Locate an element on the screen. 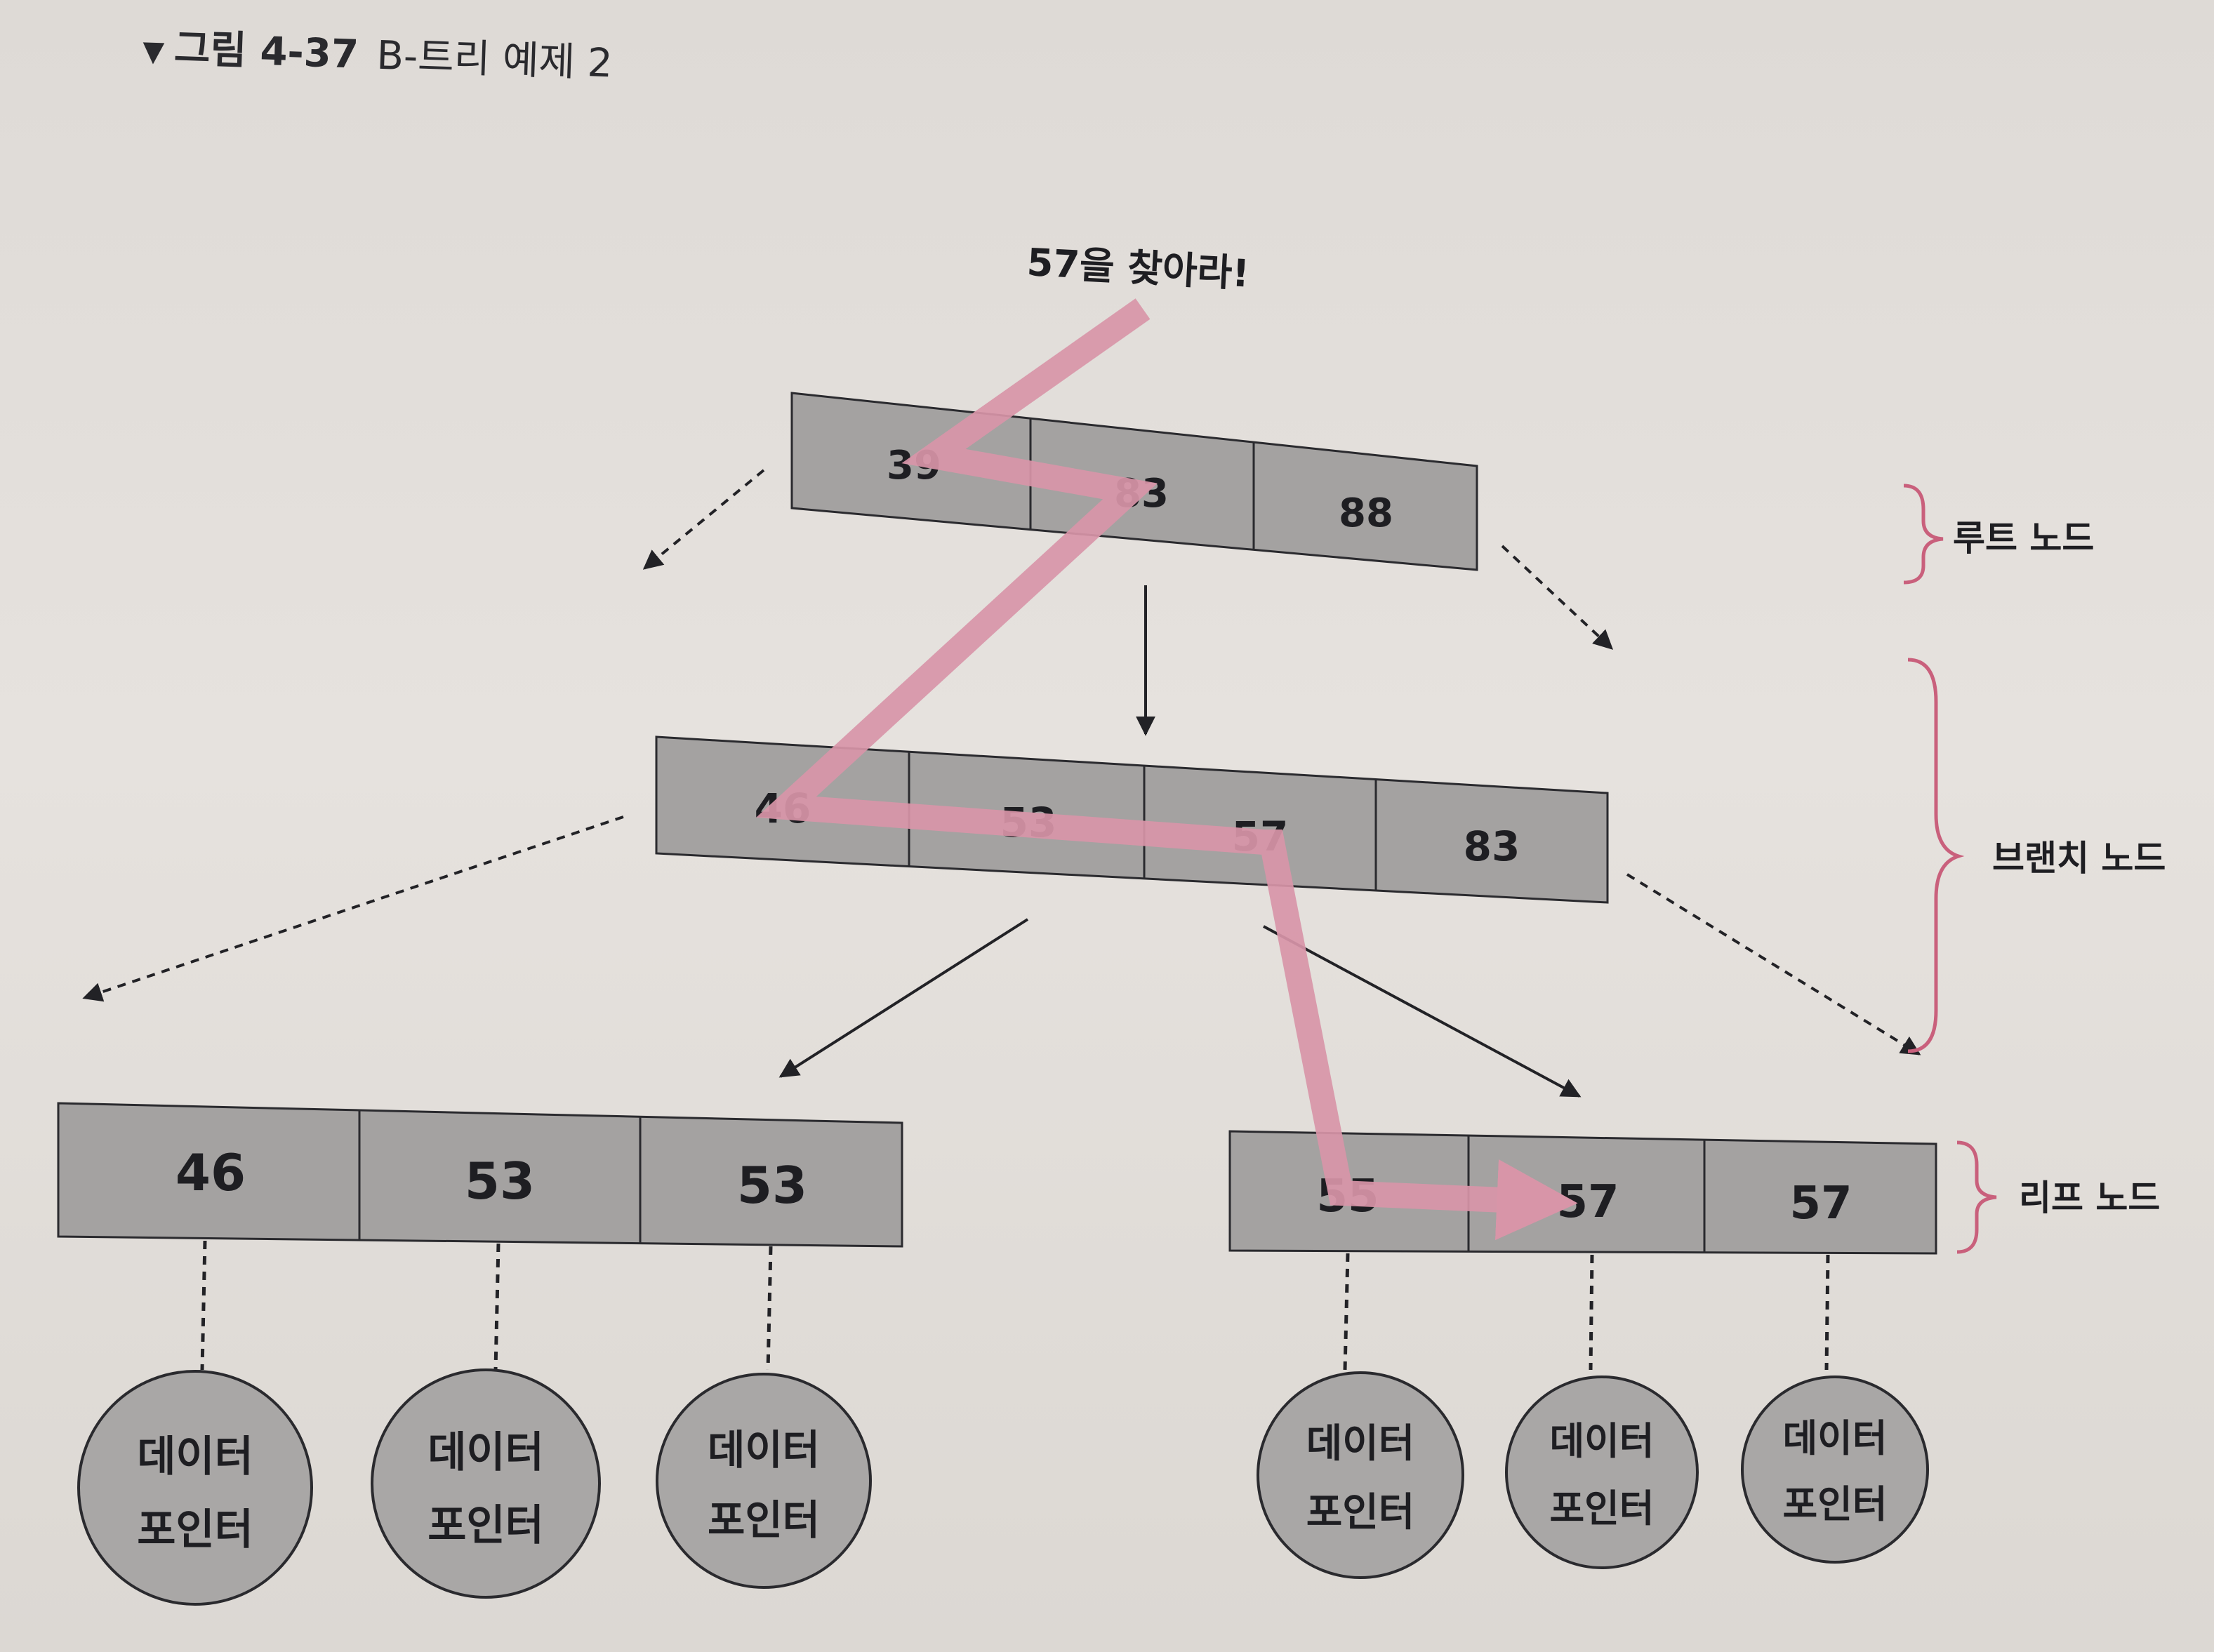 Image resolution: width=2214 pixels, height=1652 pixels. branch-left-dashed-arrow is located at coordinates (353, 908).